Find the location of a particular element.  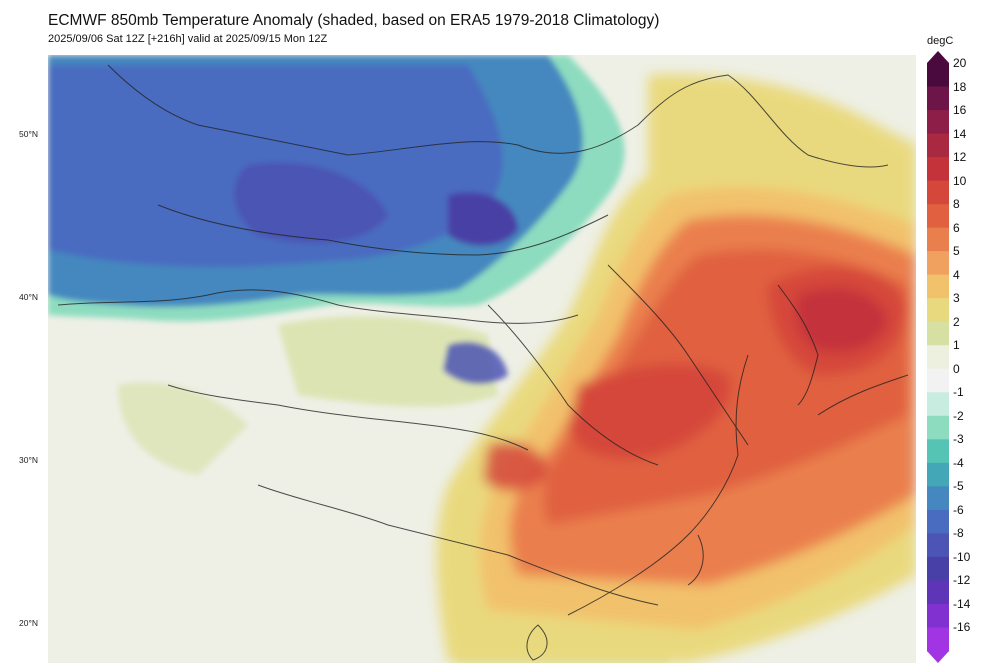

coastline-hainan is located at coordinates (537, 642).